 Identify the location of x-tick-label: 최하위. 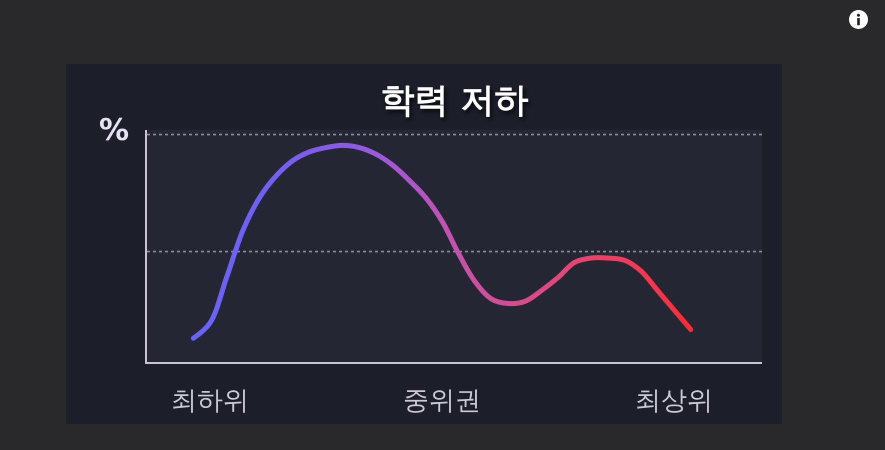
(209, 401).